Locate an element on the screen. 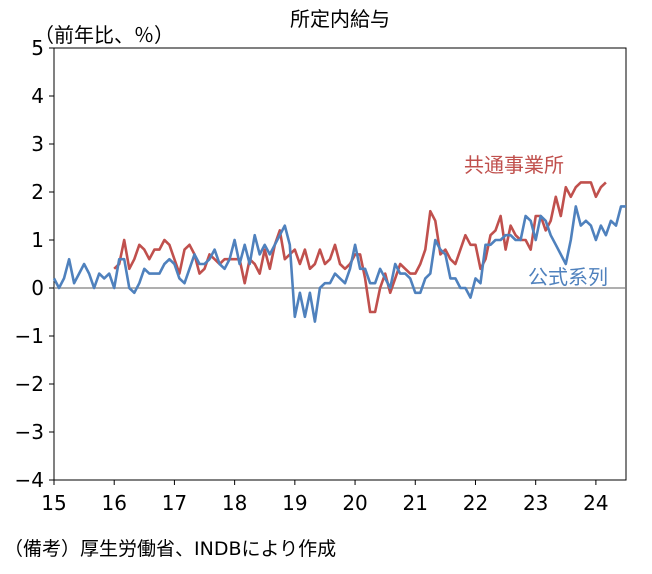  y-tick-label: 1 is located at coordinates (37, 240).